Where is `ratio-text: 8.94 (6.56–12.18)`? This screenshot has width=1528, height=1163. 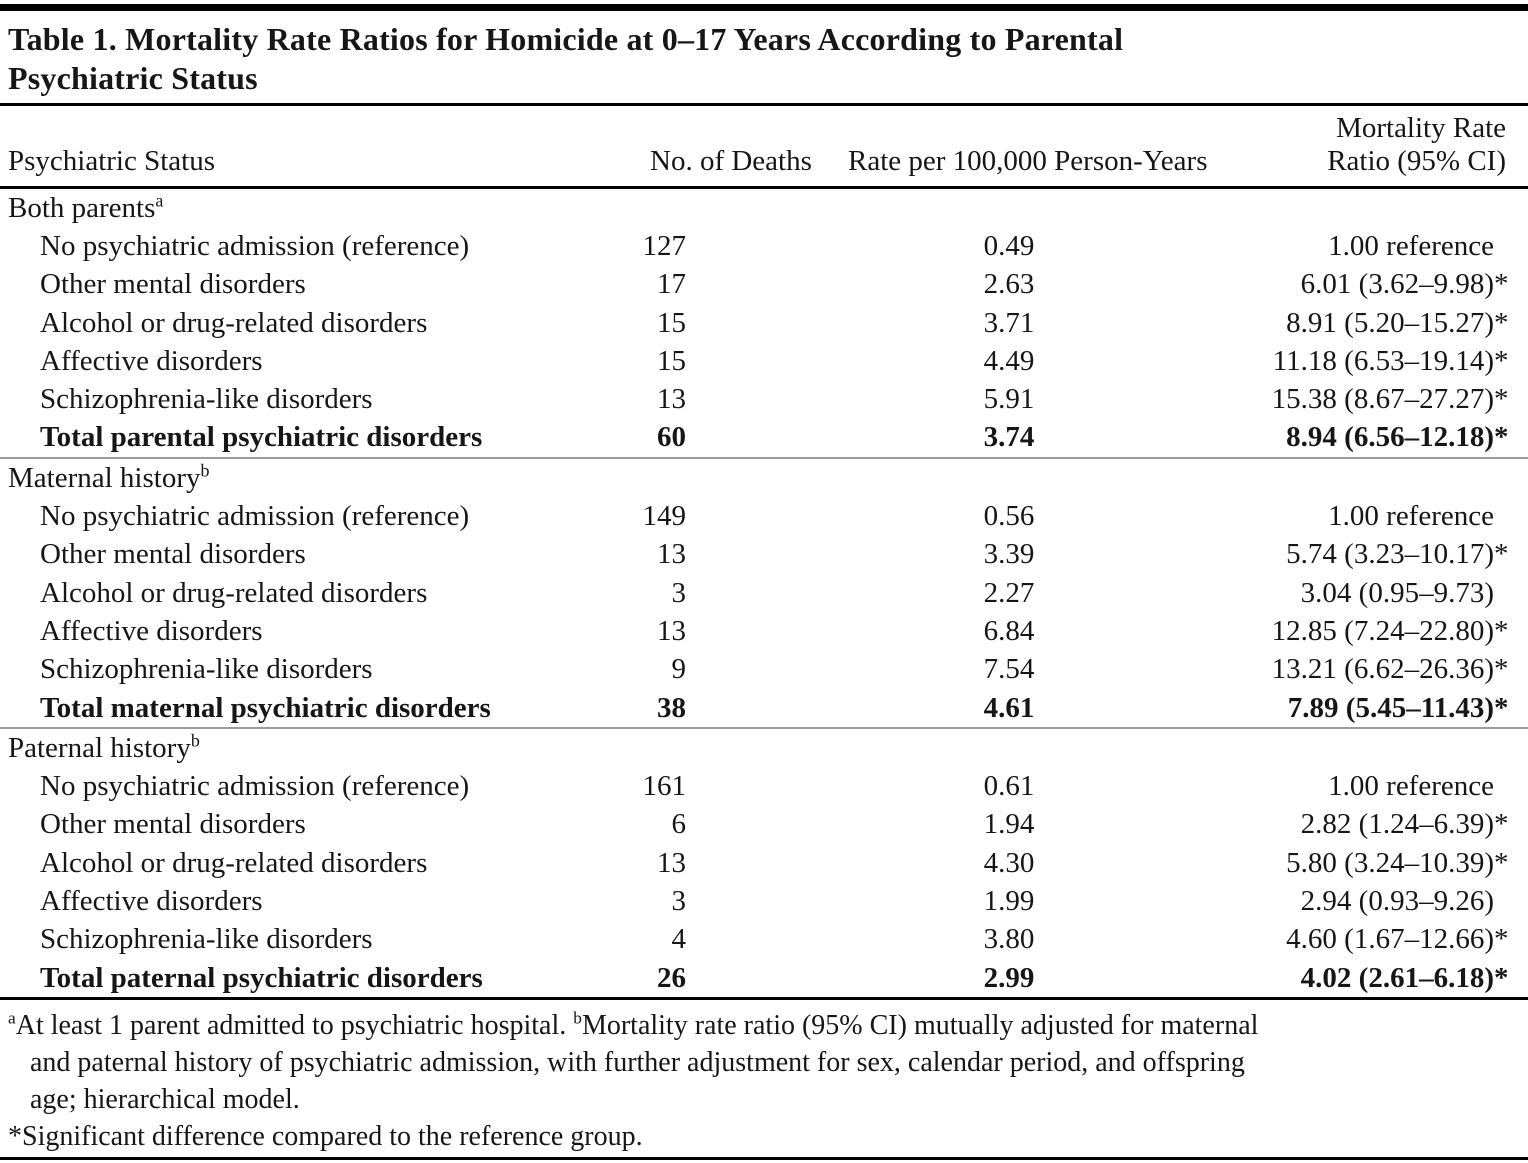
ratio-text: 8.94 (6.56–12.18) is located at coordinates (1390, 437).